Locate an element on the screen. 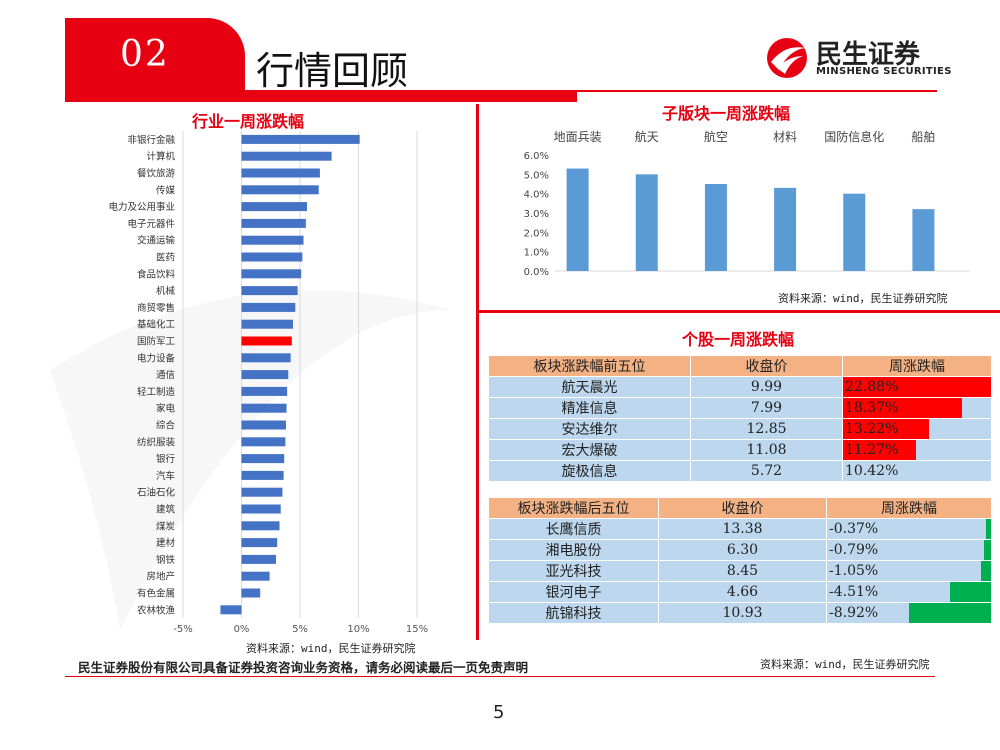 This screenshot has width=1000, height=750. industry-category-label: 餐饮旅游 is located at coordinates (156, 174).